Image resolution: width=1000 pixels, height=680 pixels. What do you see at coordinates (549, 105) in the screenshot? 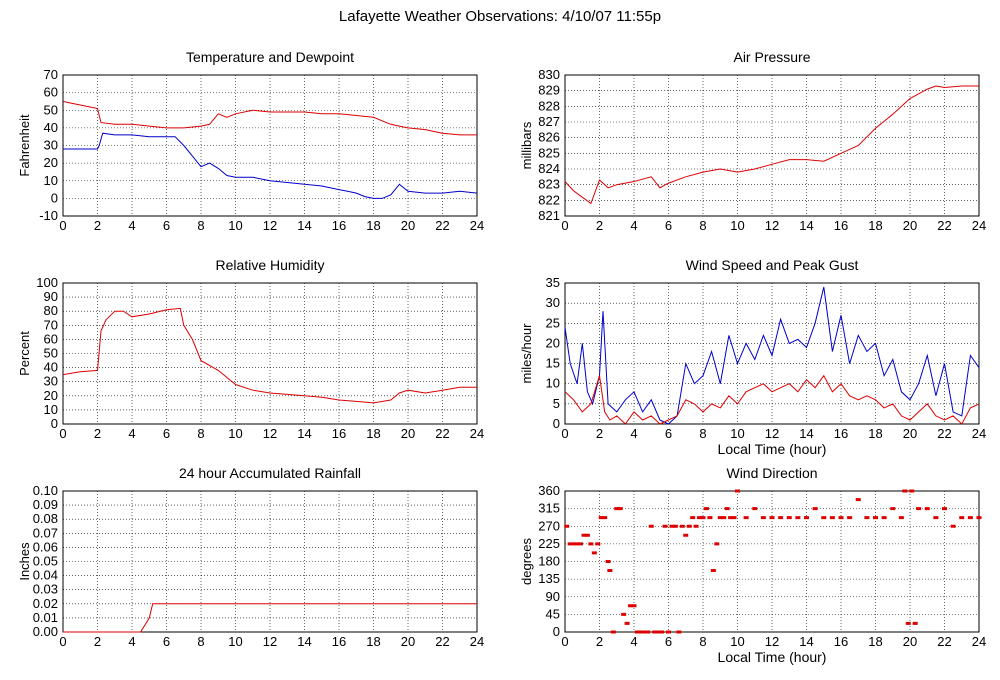
I see `y-tick-label: 828` at bounding box center [549, 105].